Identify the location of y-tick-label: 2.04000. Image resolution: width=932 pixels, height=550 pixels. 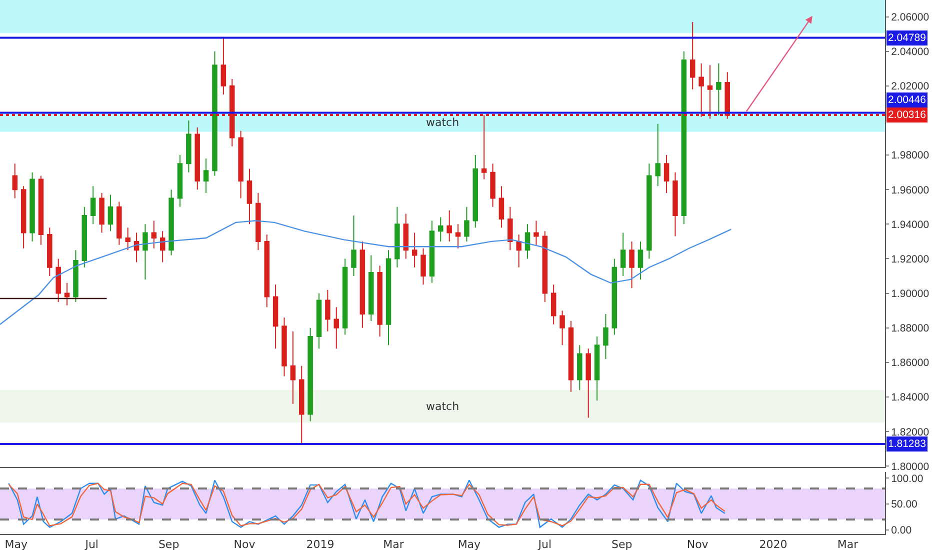
(910, 52).